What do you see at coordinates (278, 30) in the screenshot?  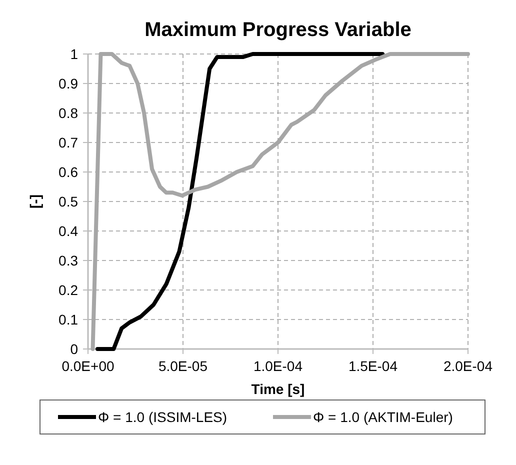 I see `chart-title: Maximum Progress Variable` at bounding box center [278, 30].